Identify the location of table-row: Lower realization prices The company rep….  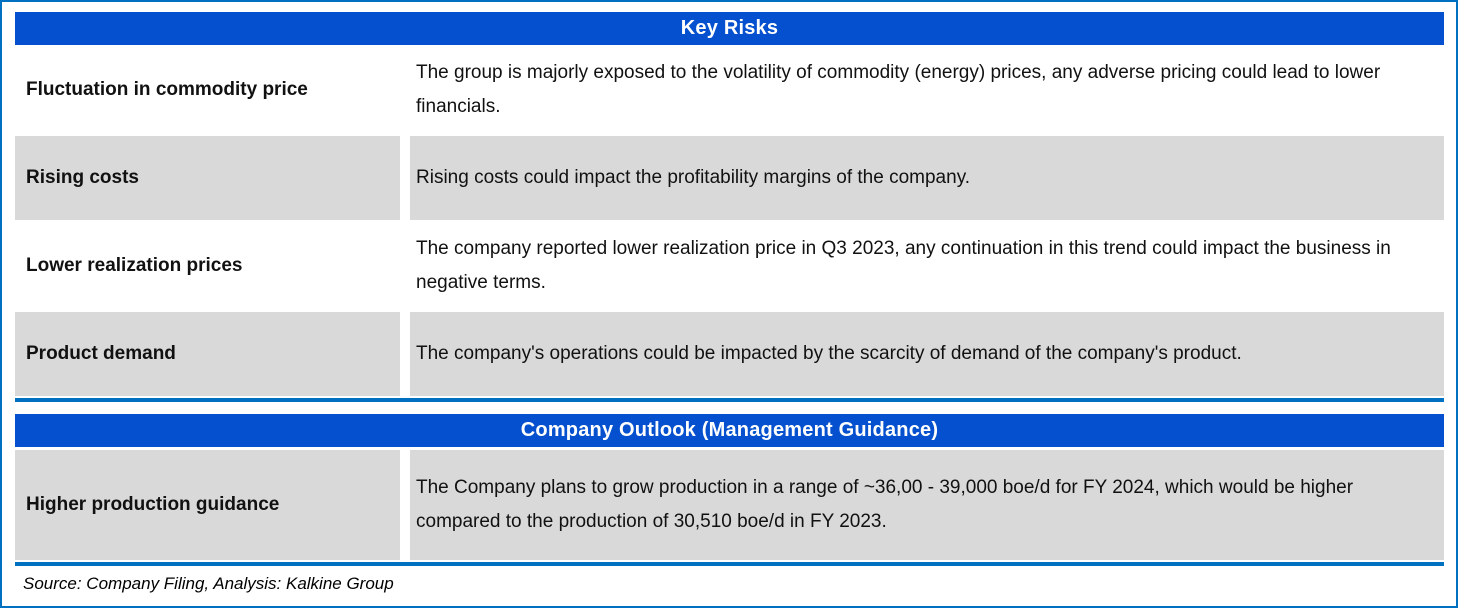
(729, 266).